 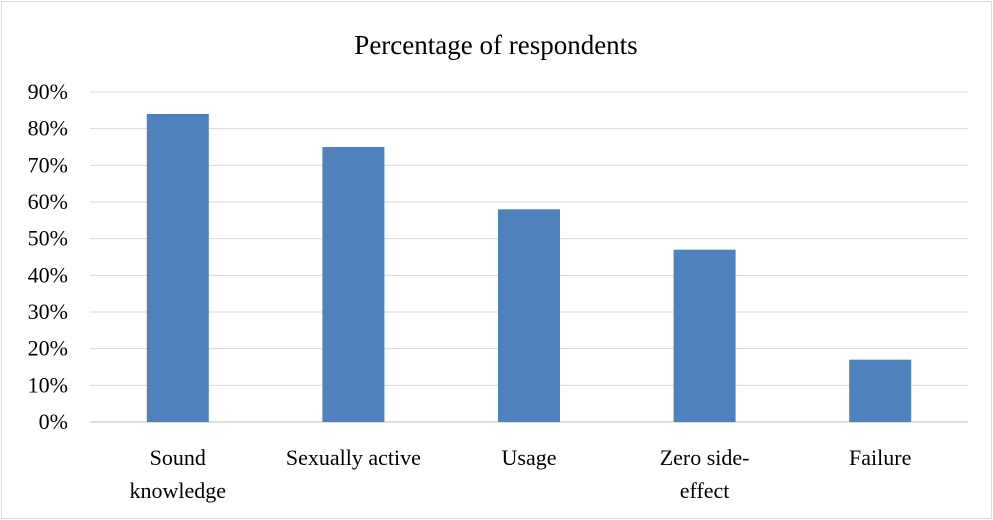 I want to click on y-tick-label: 30%, so click(x=48, y=311).